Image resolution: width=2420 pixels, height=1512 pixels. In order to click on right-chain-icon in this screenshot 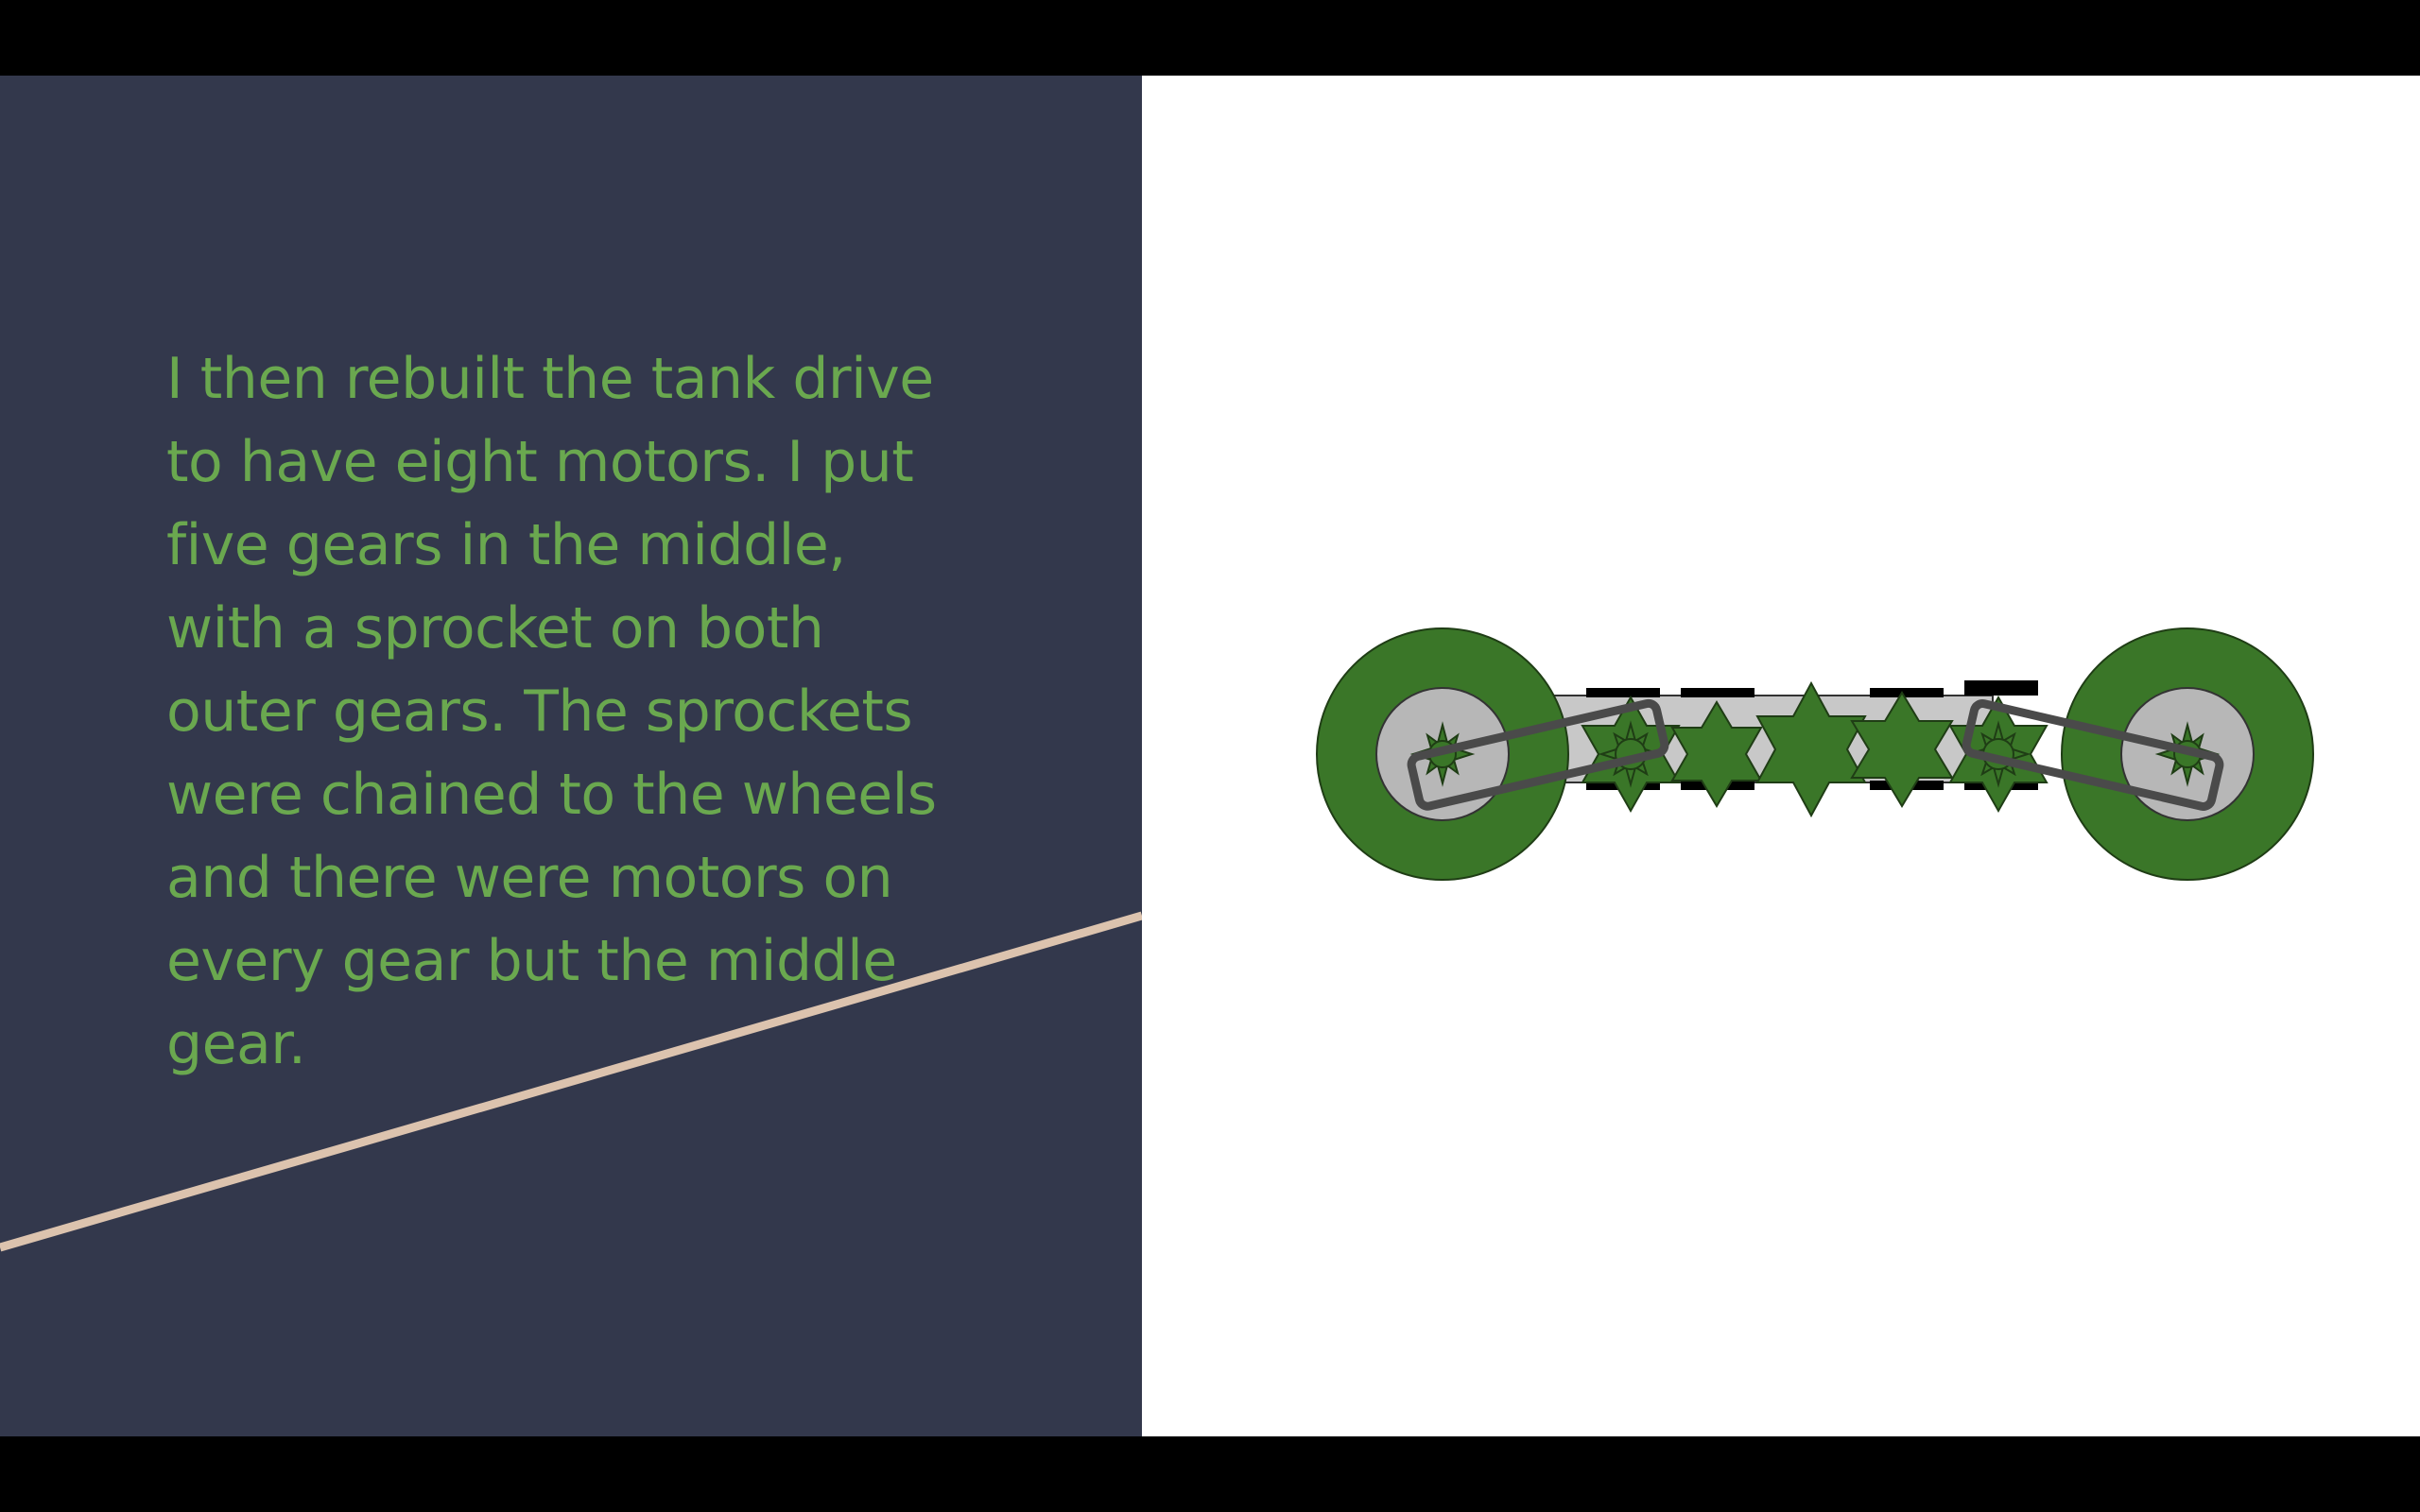, I will do `click(2093, 755)`.